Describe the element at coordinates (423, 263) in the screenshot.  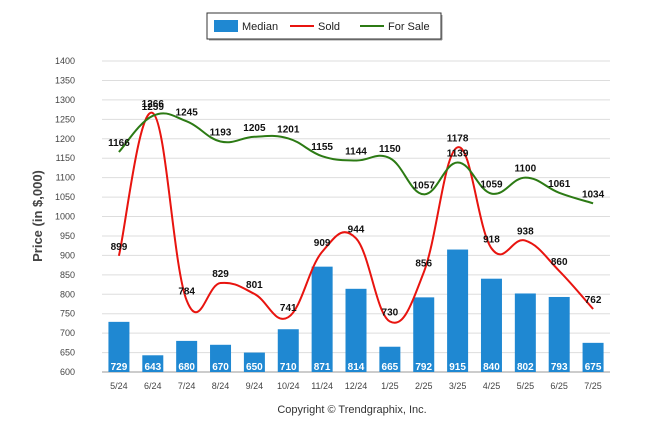
I see `sold-point-label: 856` at that location.